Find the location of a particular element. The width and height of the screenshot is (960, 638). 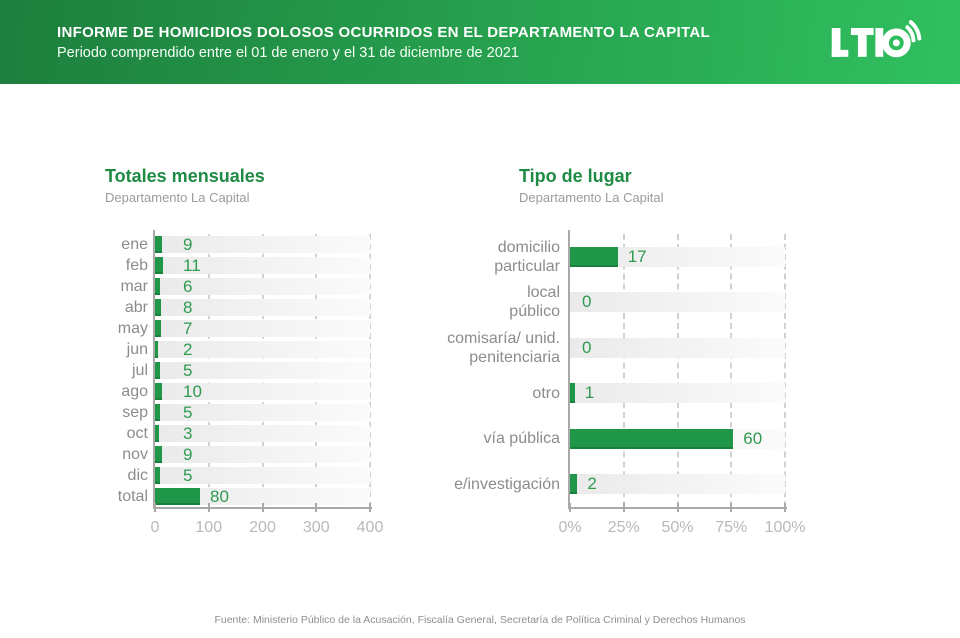

row-label-line: mar is located at coordinates (134, 286).